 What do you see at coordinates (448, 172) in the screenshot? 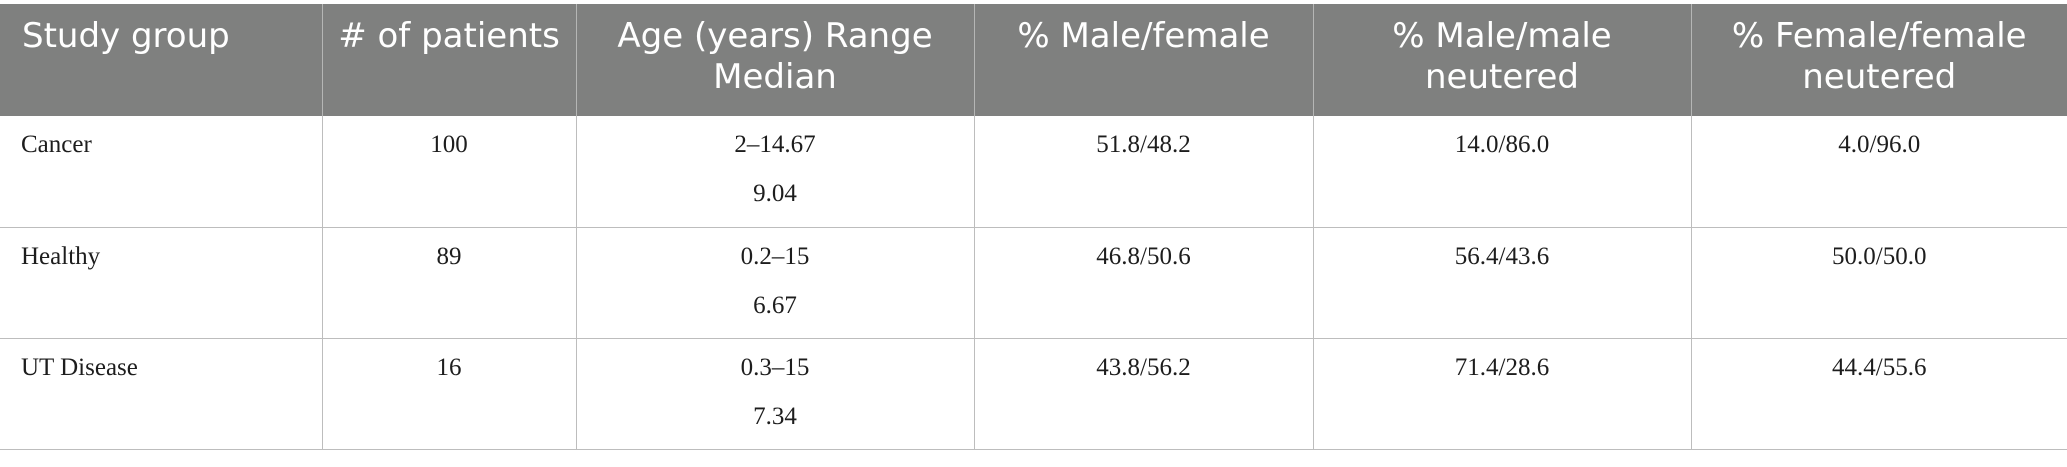
I see `cell-patient-count: 100` at bounding box center [448, 172].